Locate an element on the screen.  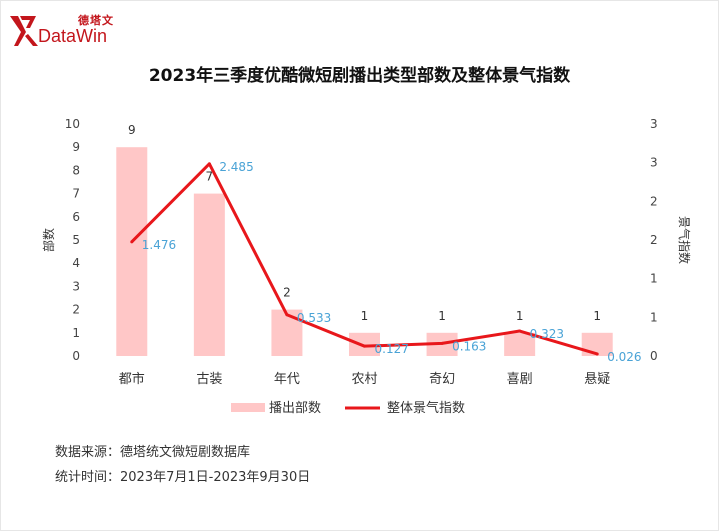
bar-value-label: 2 is located at coordinates (287, 293).